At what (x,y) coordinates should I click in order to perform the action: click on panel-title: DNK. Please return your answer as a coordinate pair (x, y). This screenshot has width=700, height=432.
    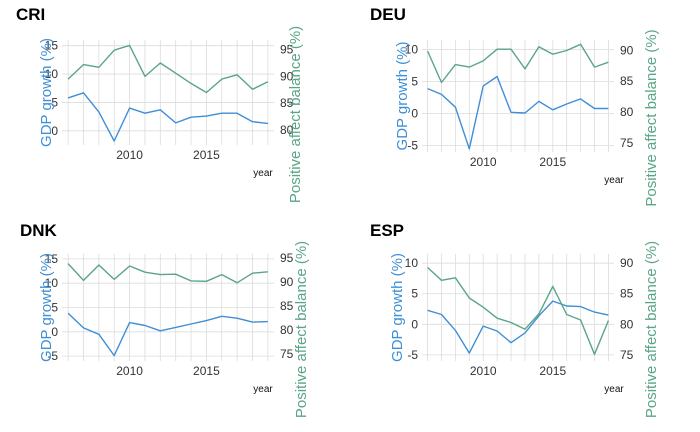
    Looking at the image, I should click on (39, 230).